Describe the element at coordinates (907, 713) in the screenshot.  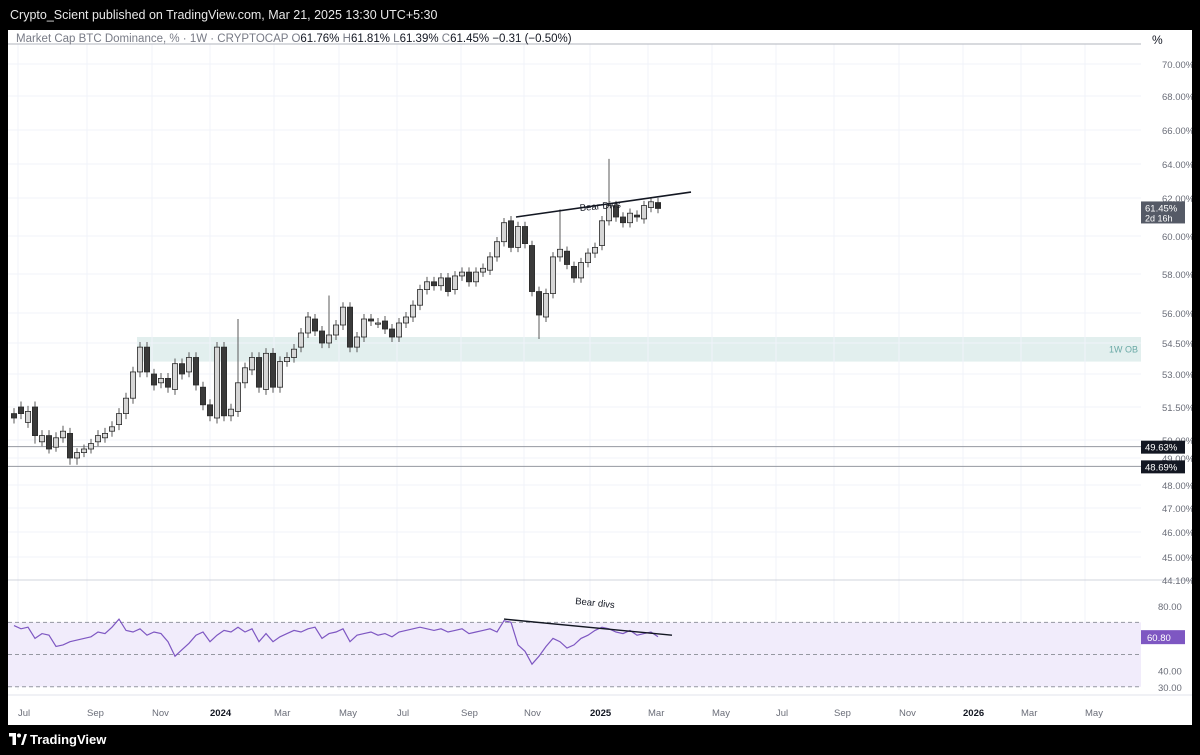
I see `time-tick-label: Nov` at that location.